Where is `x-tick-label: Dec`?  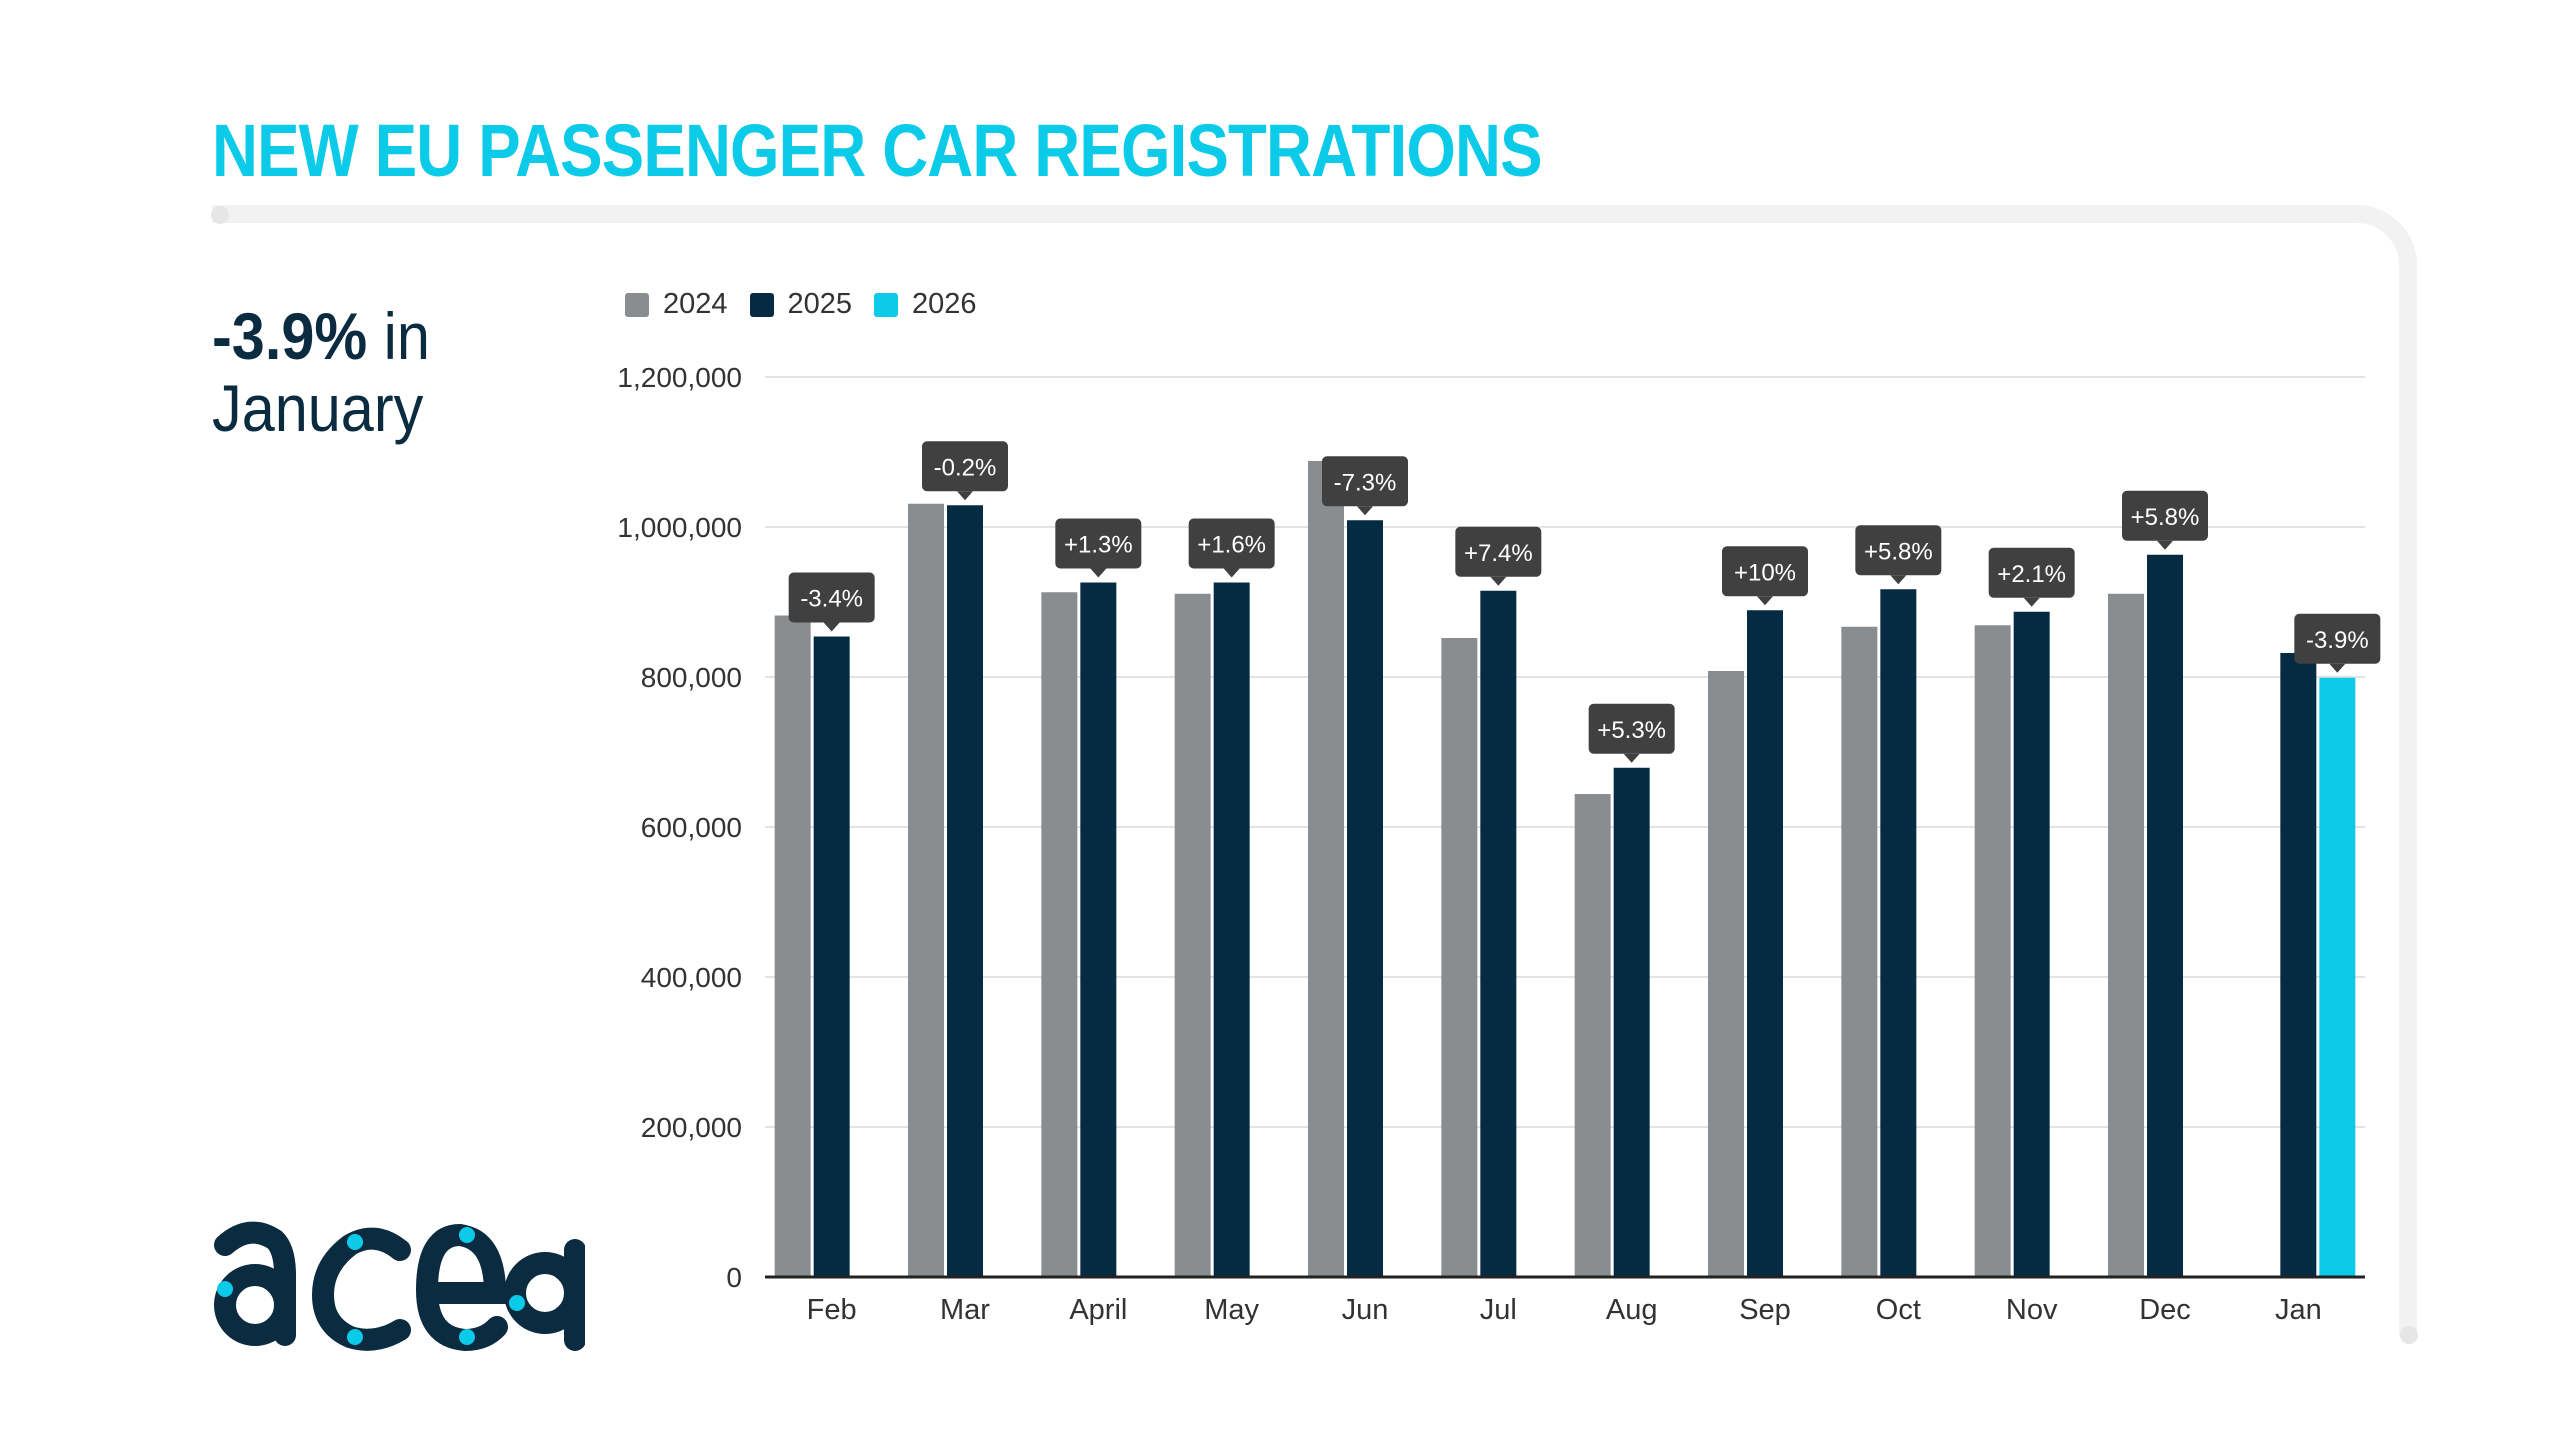
x-tick-label: Dec is located at coordinates (2165, 1310).